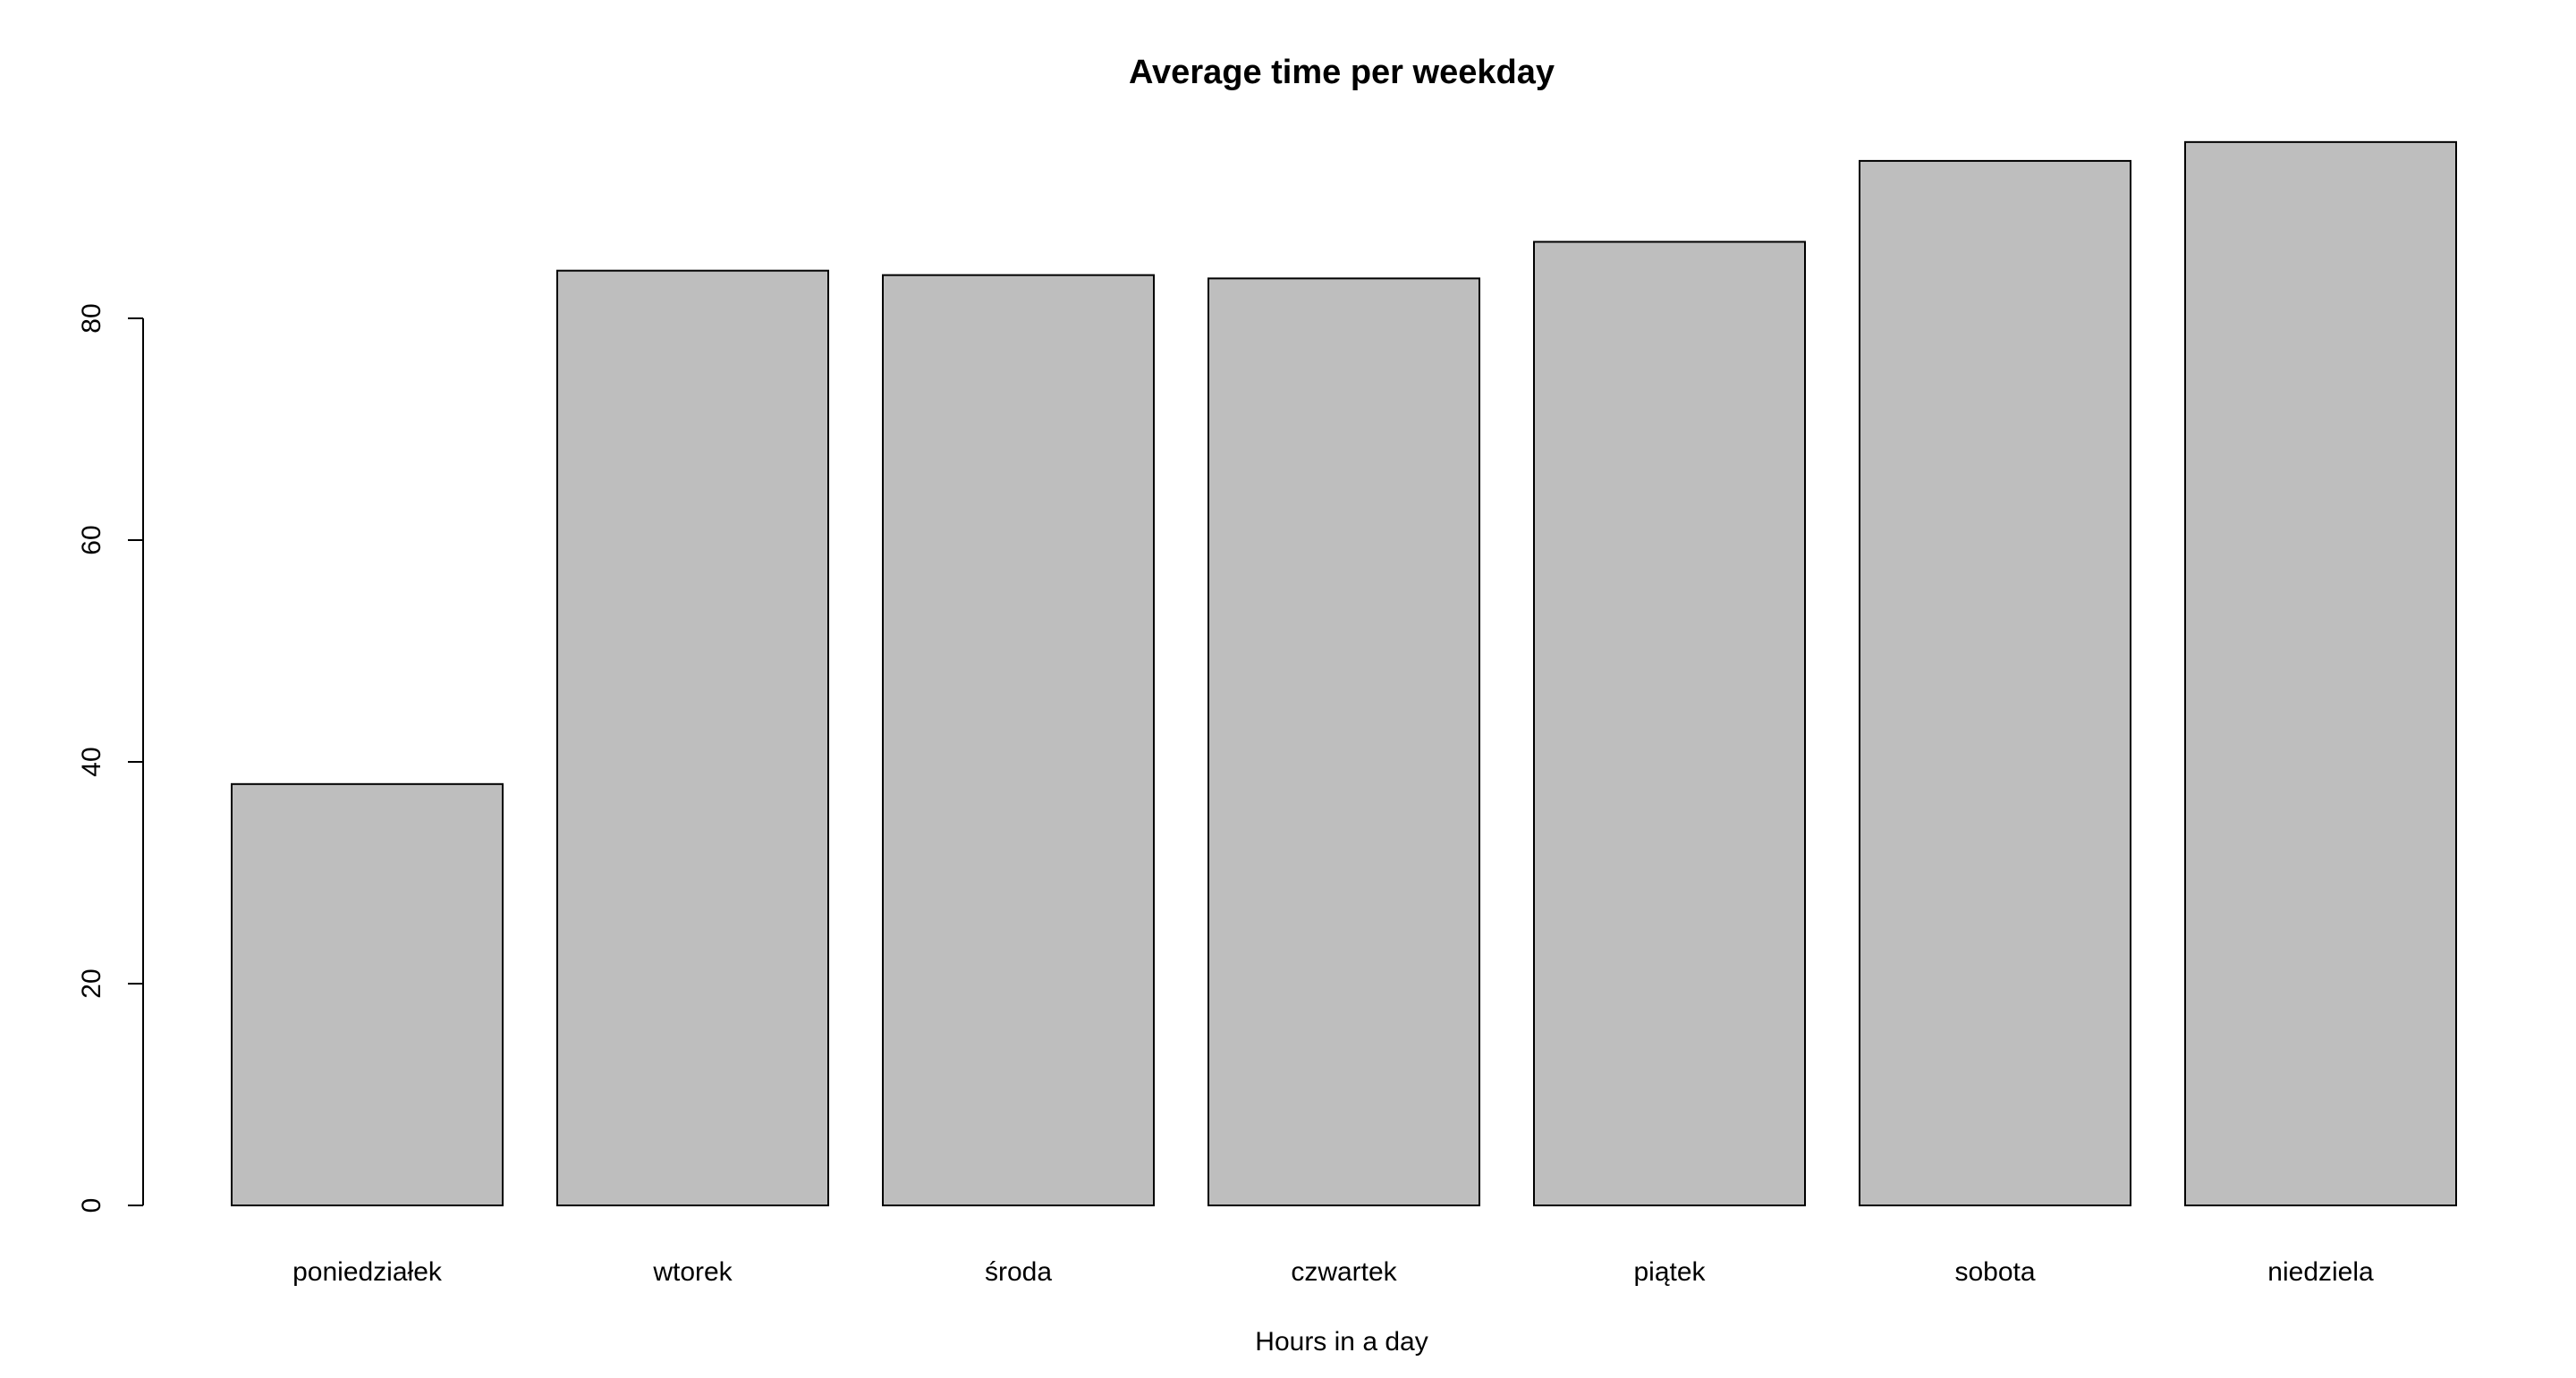  I want to click on y-tick-label-1: 20, so click(91, 983).